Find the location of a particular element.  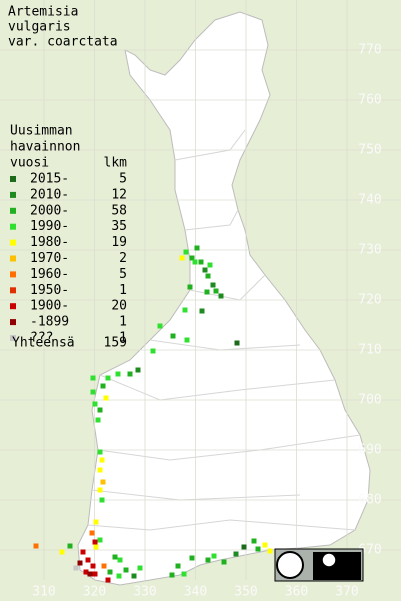

legend-heading: vuosi is located at coordinates (29, 163).